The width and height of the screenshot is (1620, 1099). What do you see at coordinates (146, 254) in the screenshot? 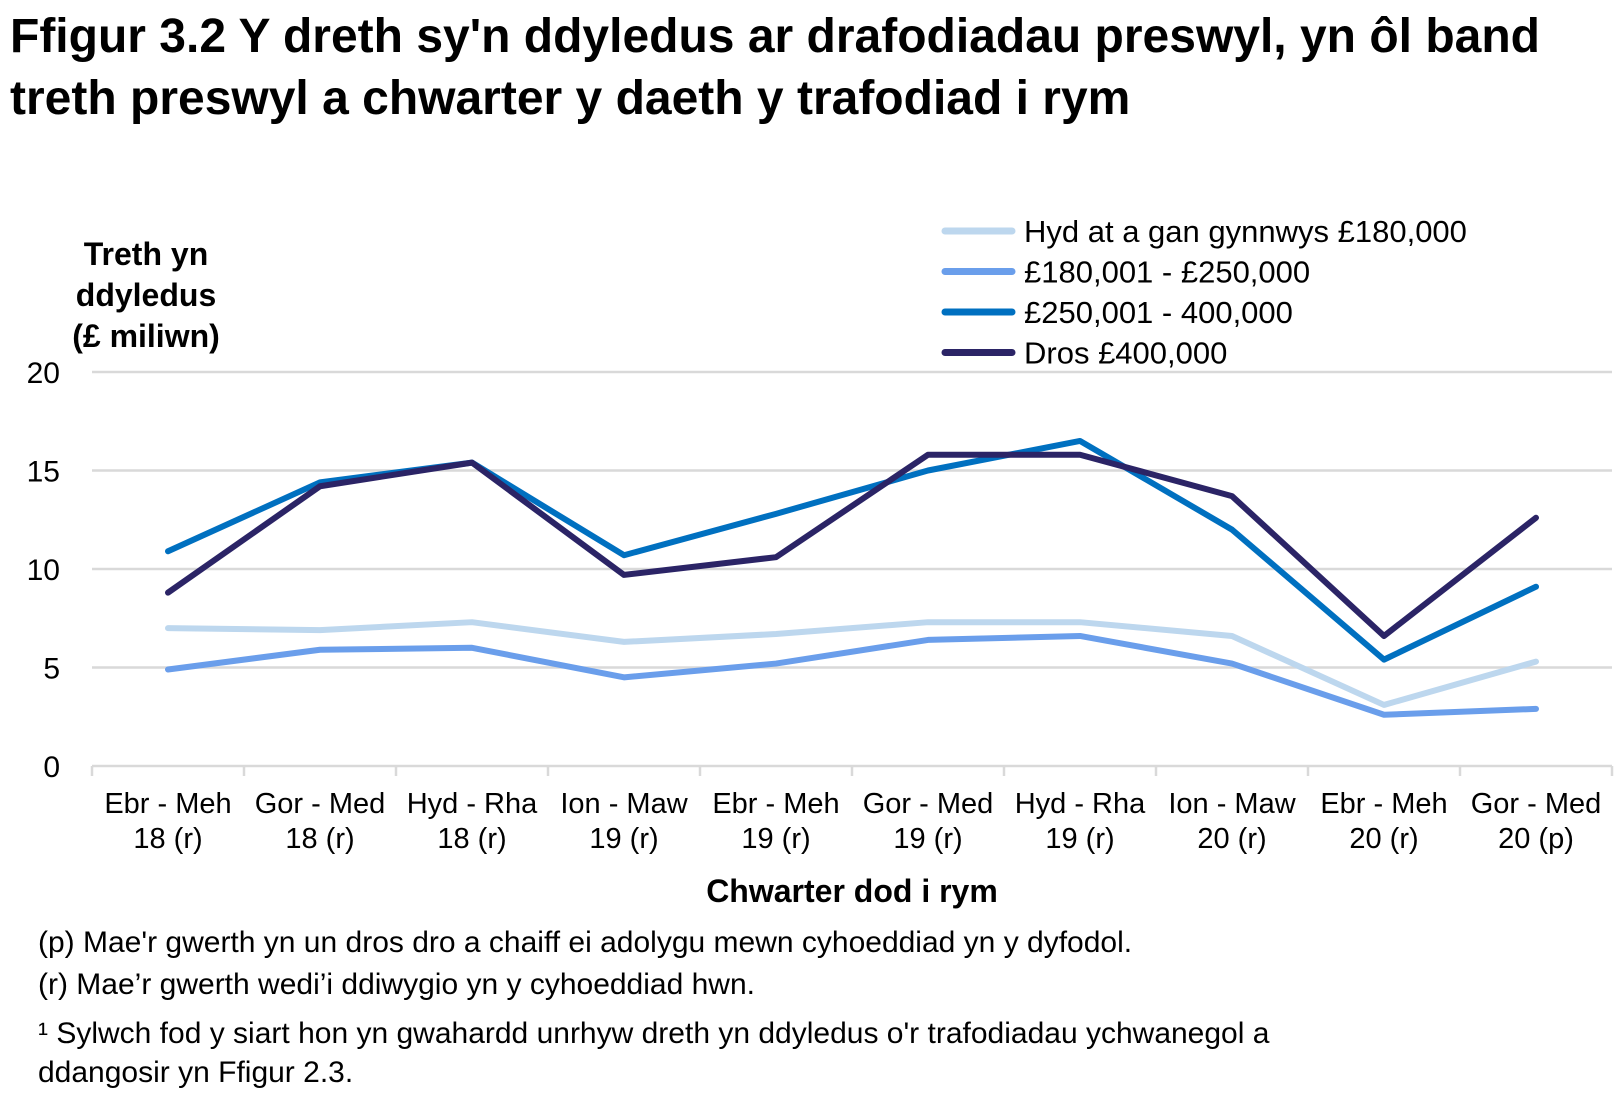
I see `y-axis-title: Treth yn` at bounding box center [146, 254].